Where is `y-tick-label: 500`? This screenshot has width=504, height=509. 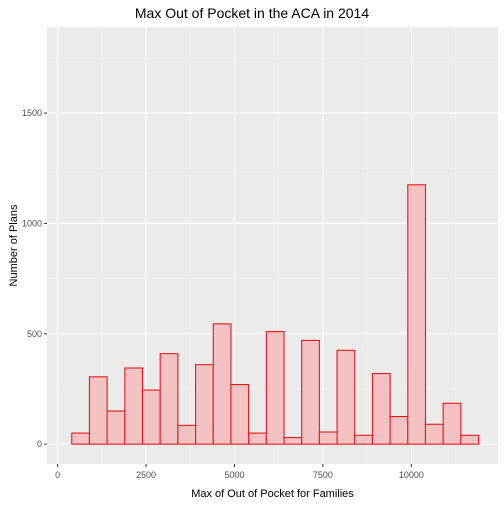 y-tick-label: 500 is located at coordinates (34, 334).